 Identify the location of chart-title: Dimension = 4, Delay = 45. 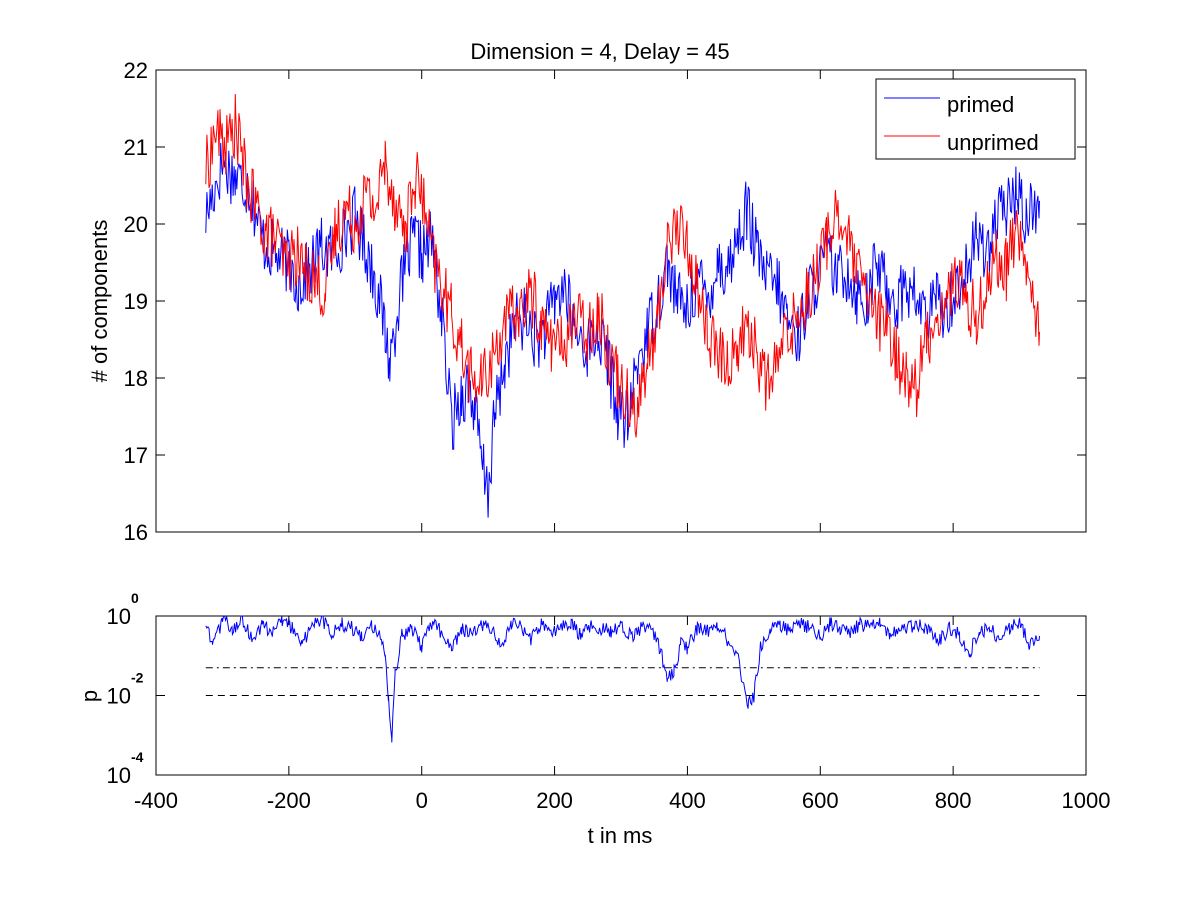
(599, 51).